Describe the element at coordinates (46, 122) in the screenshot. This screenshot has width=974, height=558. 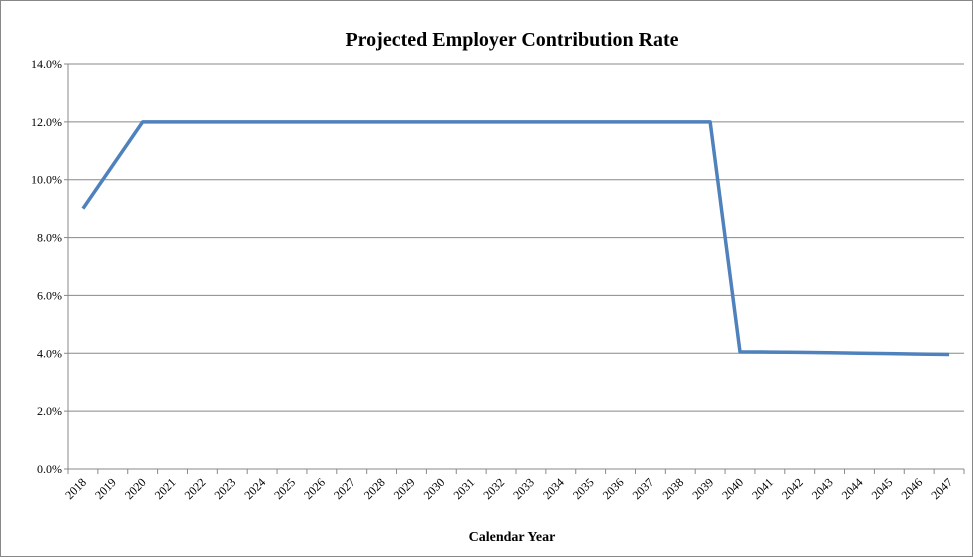
I see `y-tick-label: 12.0%` at that location.